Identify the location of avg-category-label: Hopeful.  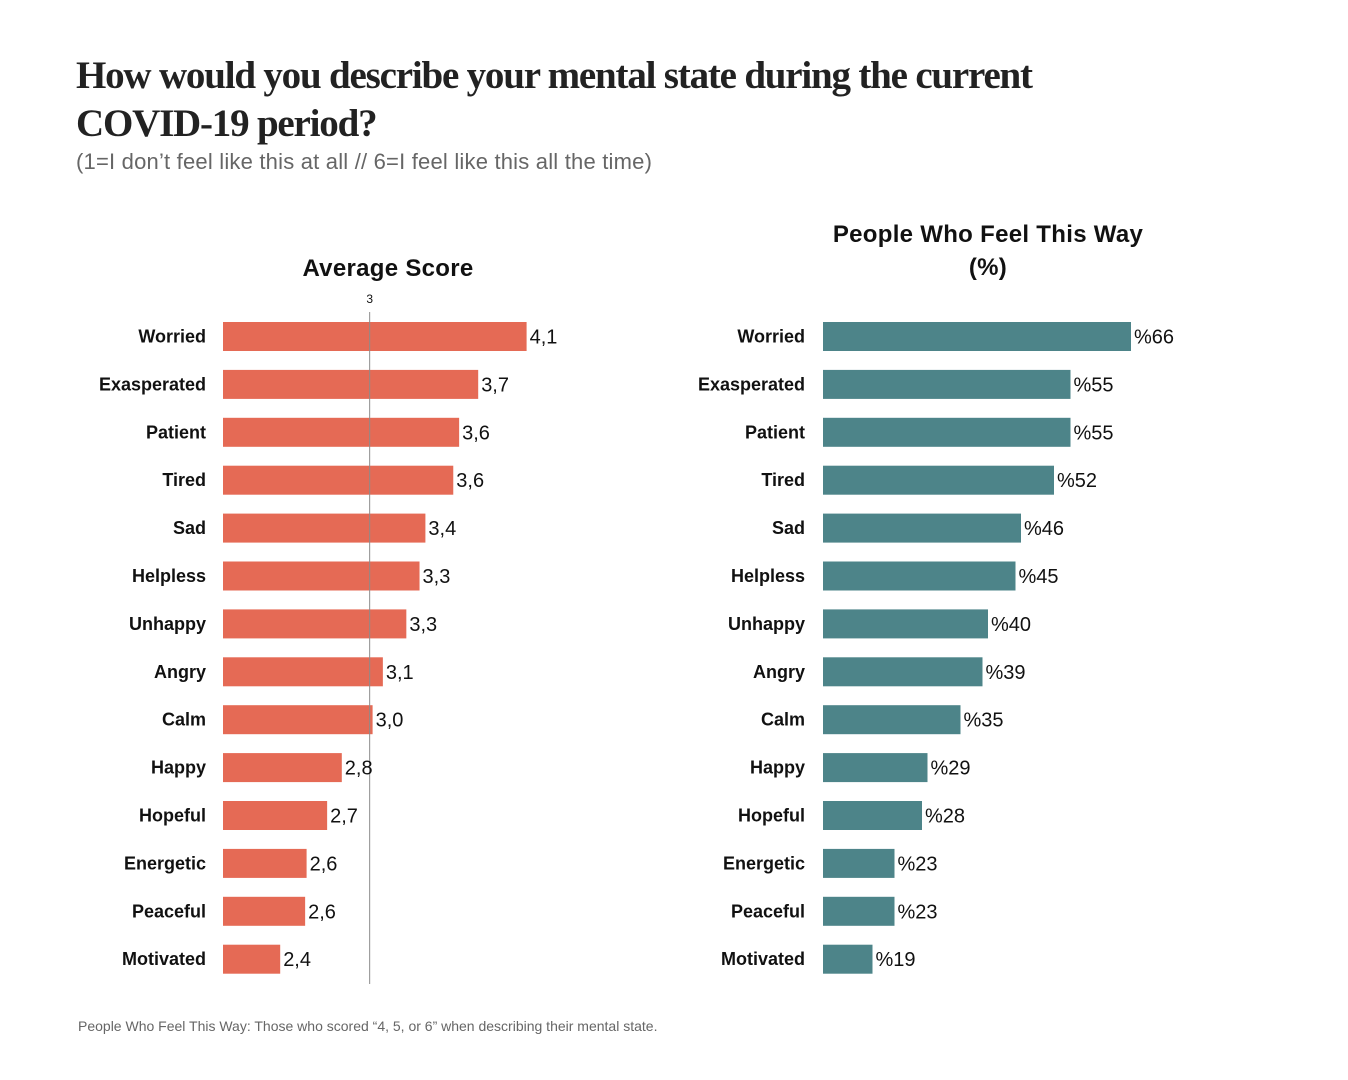
(172, 816).